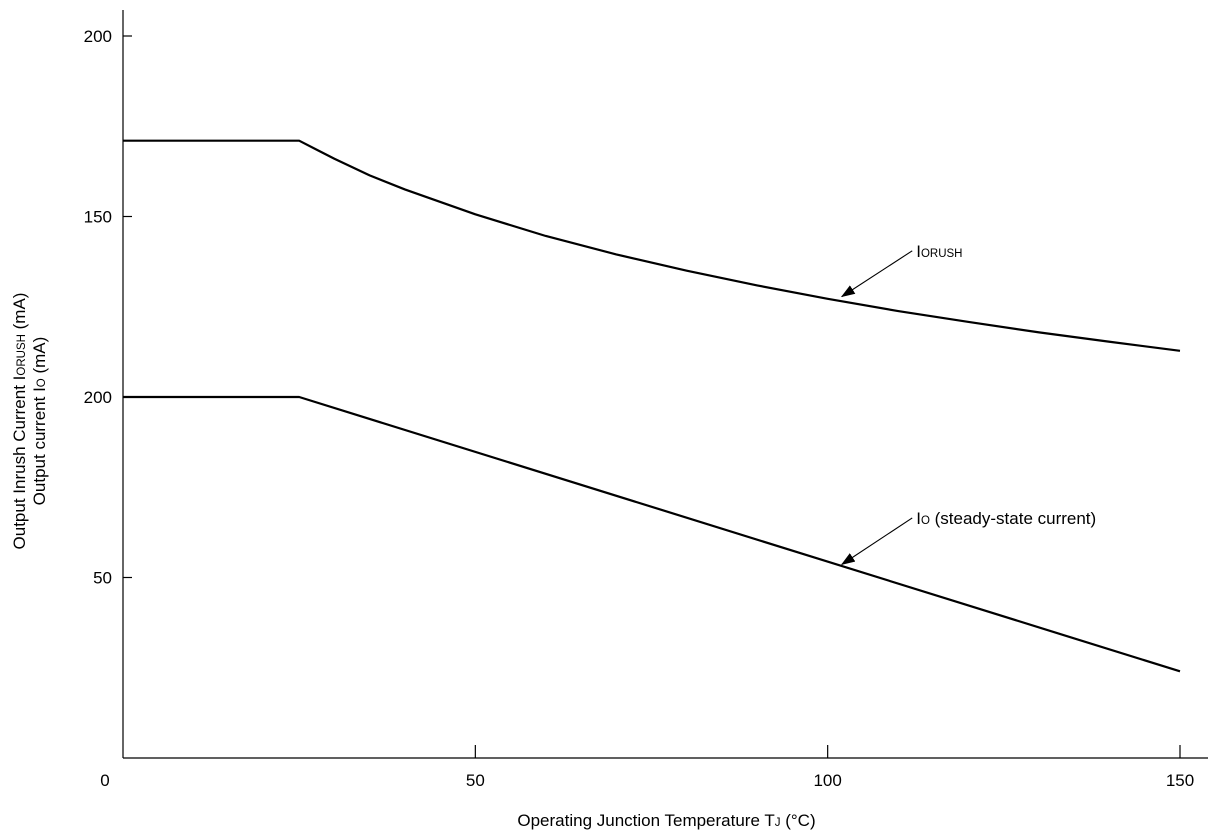 This screenshot has height=834, width=1208. Describe the element at coordinates (666, 820) in the screenshot. I see `x-axis-title: Operating Junction Temperature TJ (°C)` at that location.